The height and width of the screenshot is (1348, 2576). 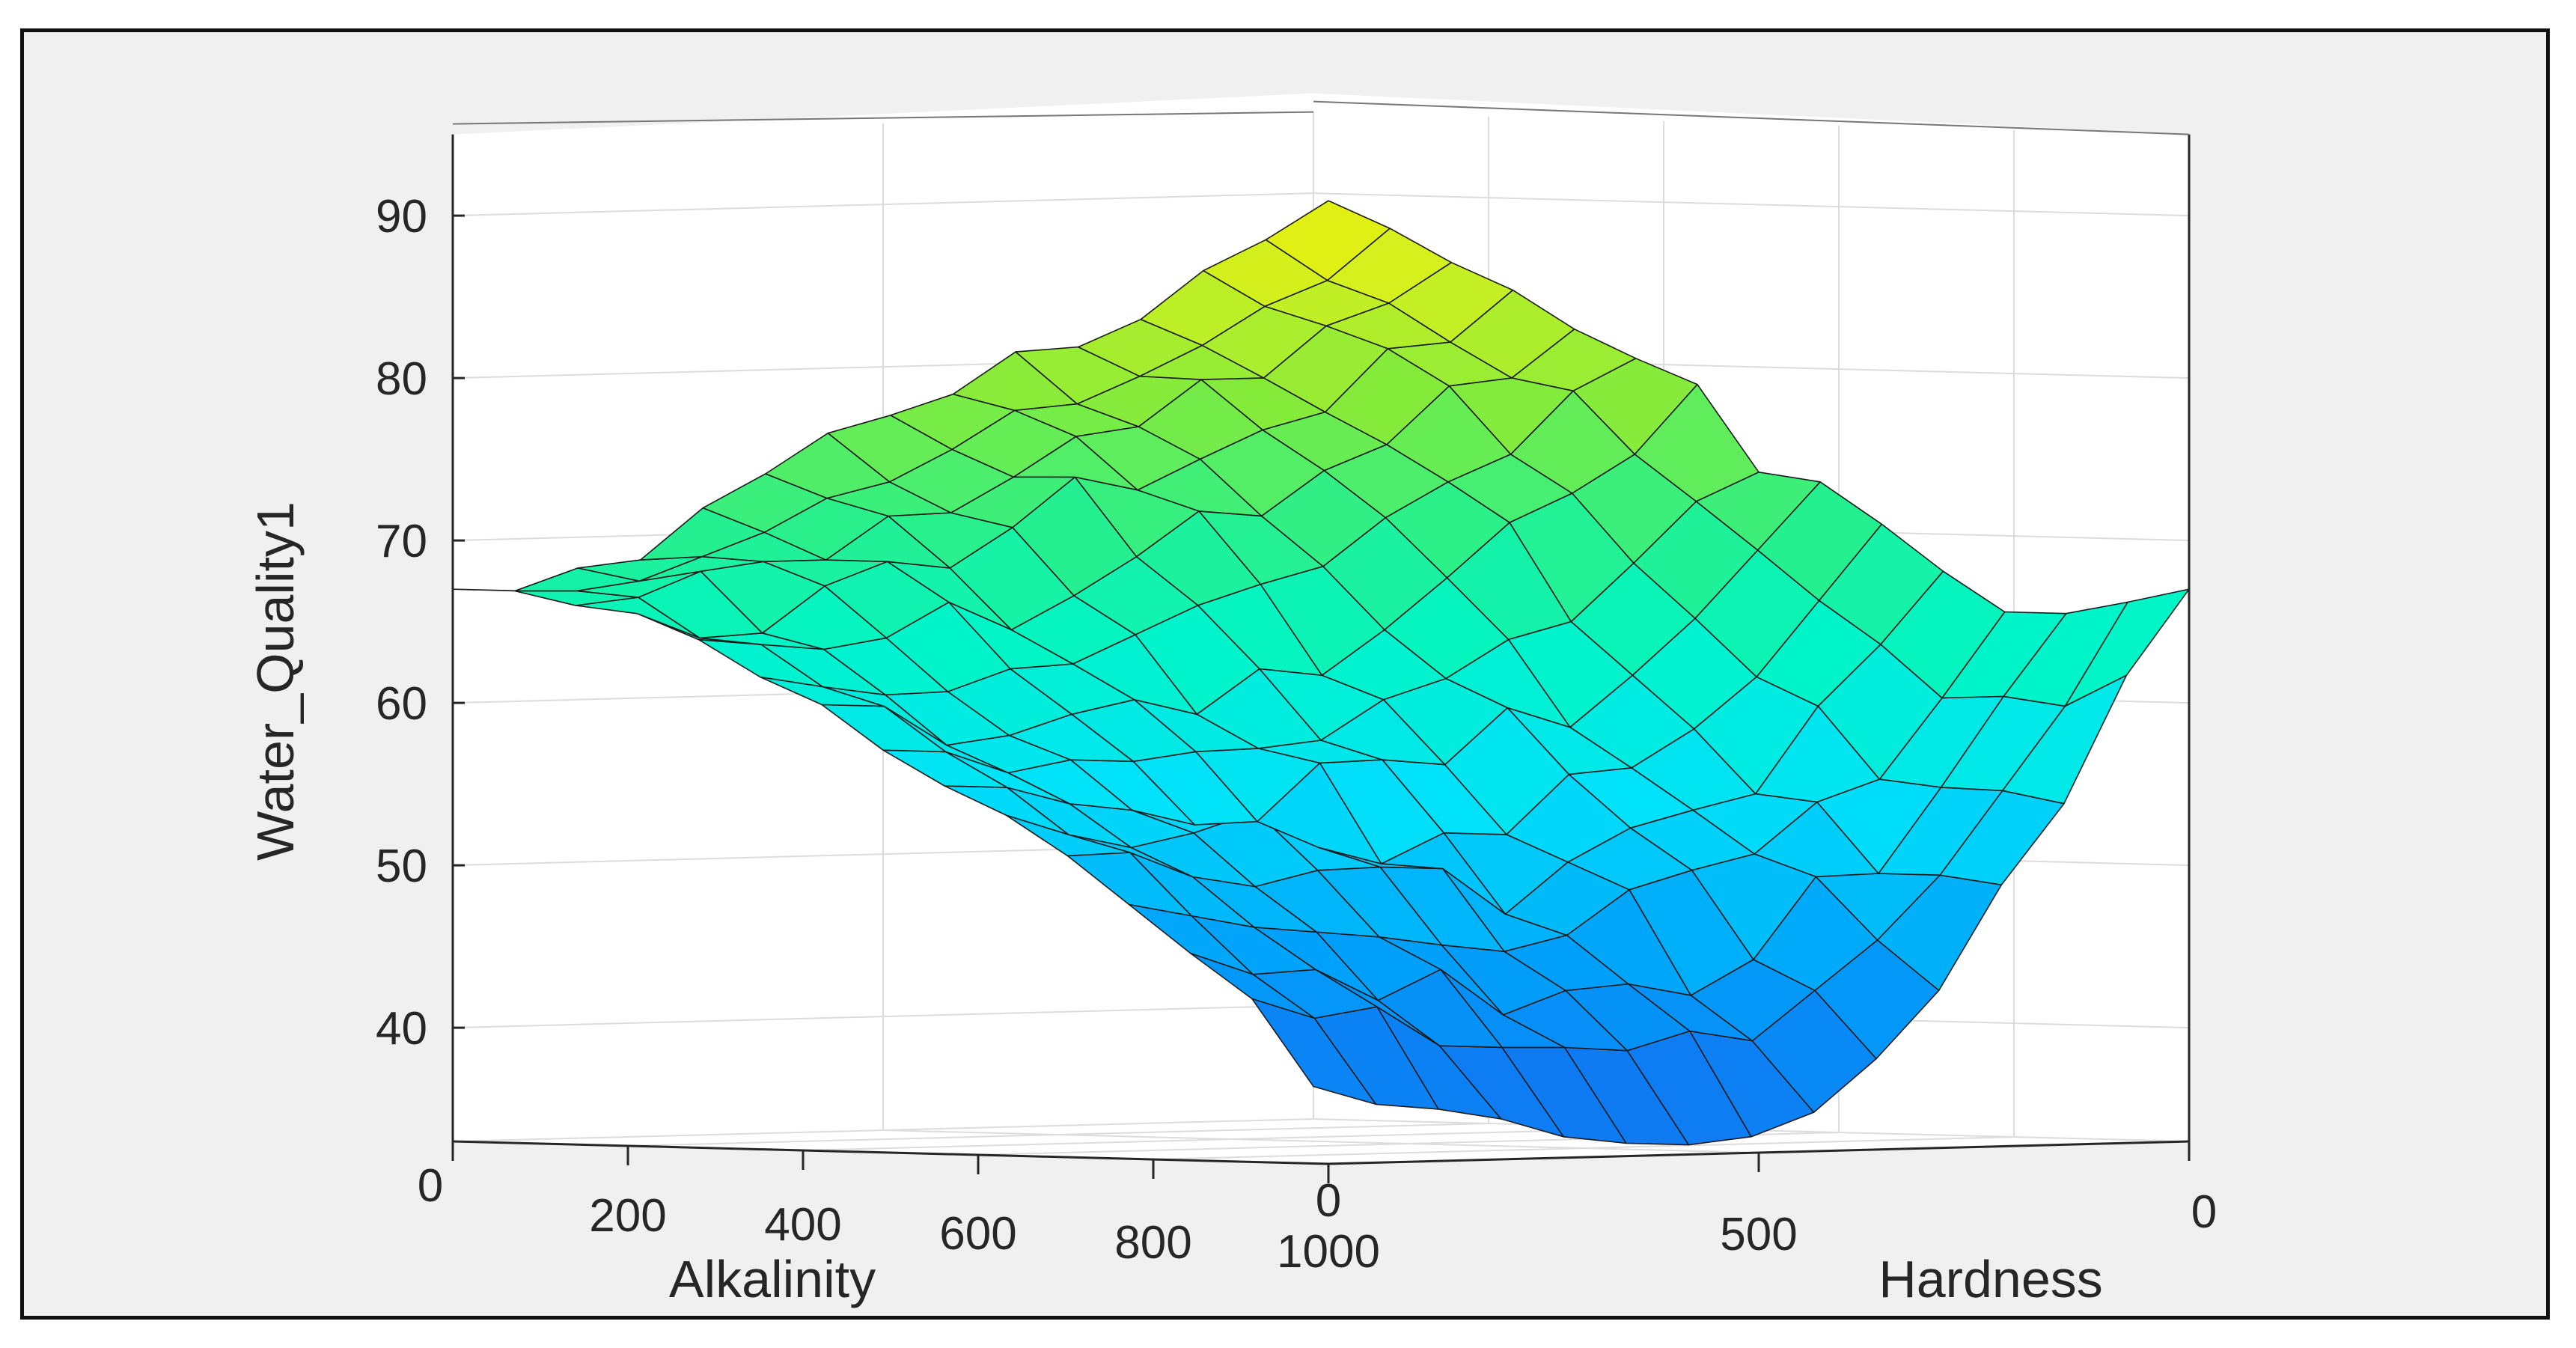 What do you see at coordinates (1152, 1243) in the screenshot?
I see `x-tick-label: 800` at bounding box center [1152, 1243].